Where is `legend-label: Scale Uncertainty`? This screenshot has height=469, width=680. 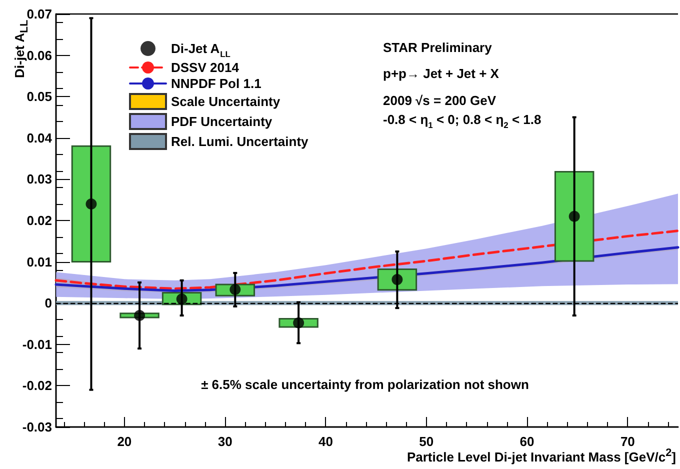
legend-label: Scale Uncertainty is located at coordinates (226, 101).